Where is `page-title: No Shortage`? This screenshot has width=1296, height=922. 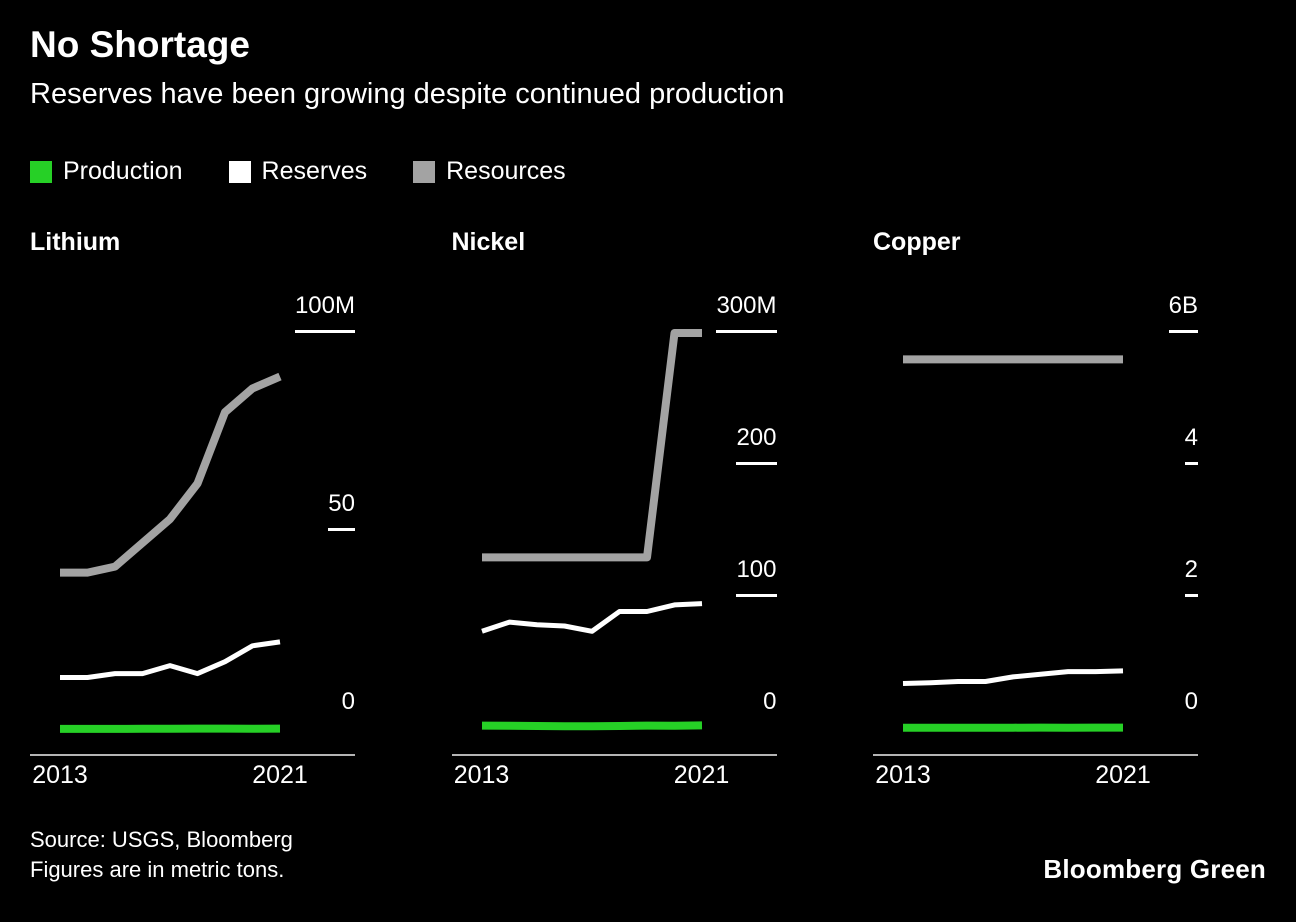
page-title: No Shortage is located at coordinates (140, 44).